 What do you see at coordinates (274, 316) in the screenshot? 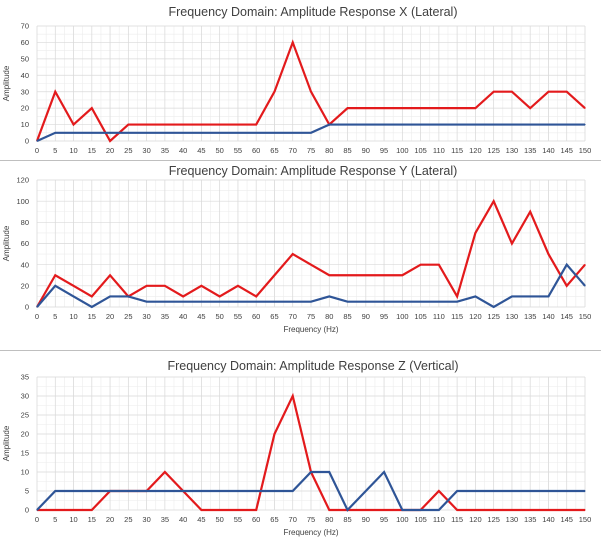
I see `x-tick-label: 65` at bounding box center [274, 316].